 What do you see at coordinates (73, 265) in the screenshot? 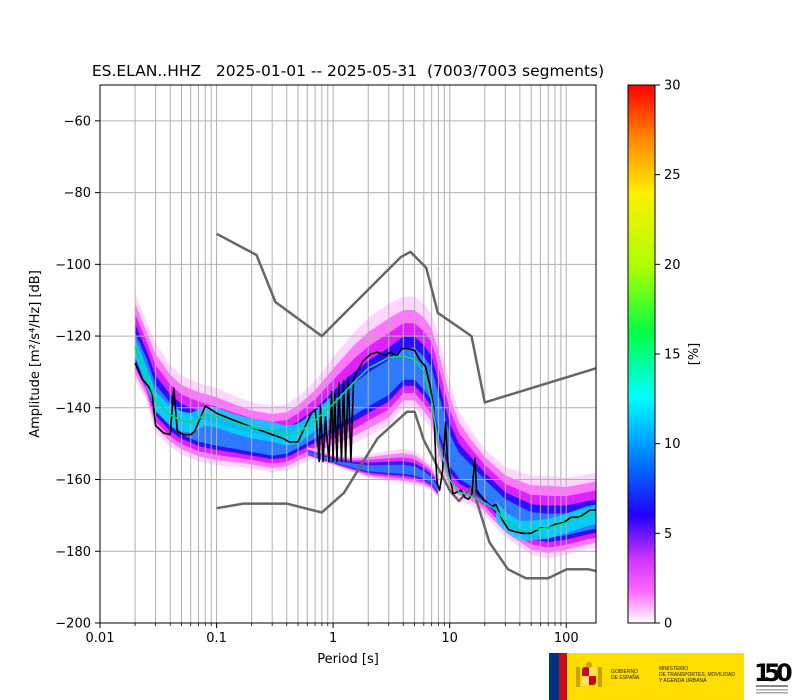
I see `y-tick-label: −100` at bounding box center [73, 265].